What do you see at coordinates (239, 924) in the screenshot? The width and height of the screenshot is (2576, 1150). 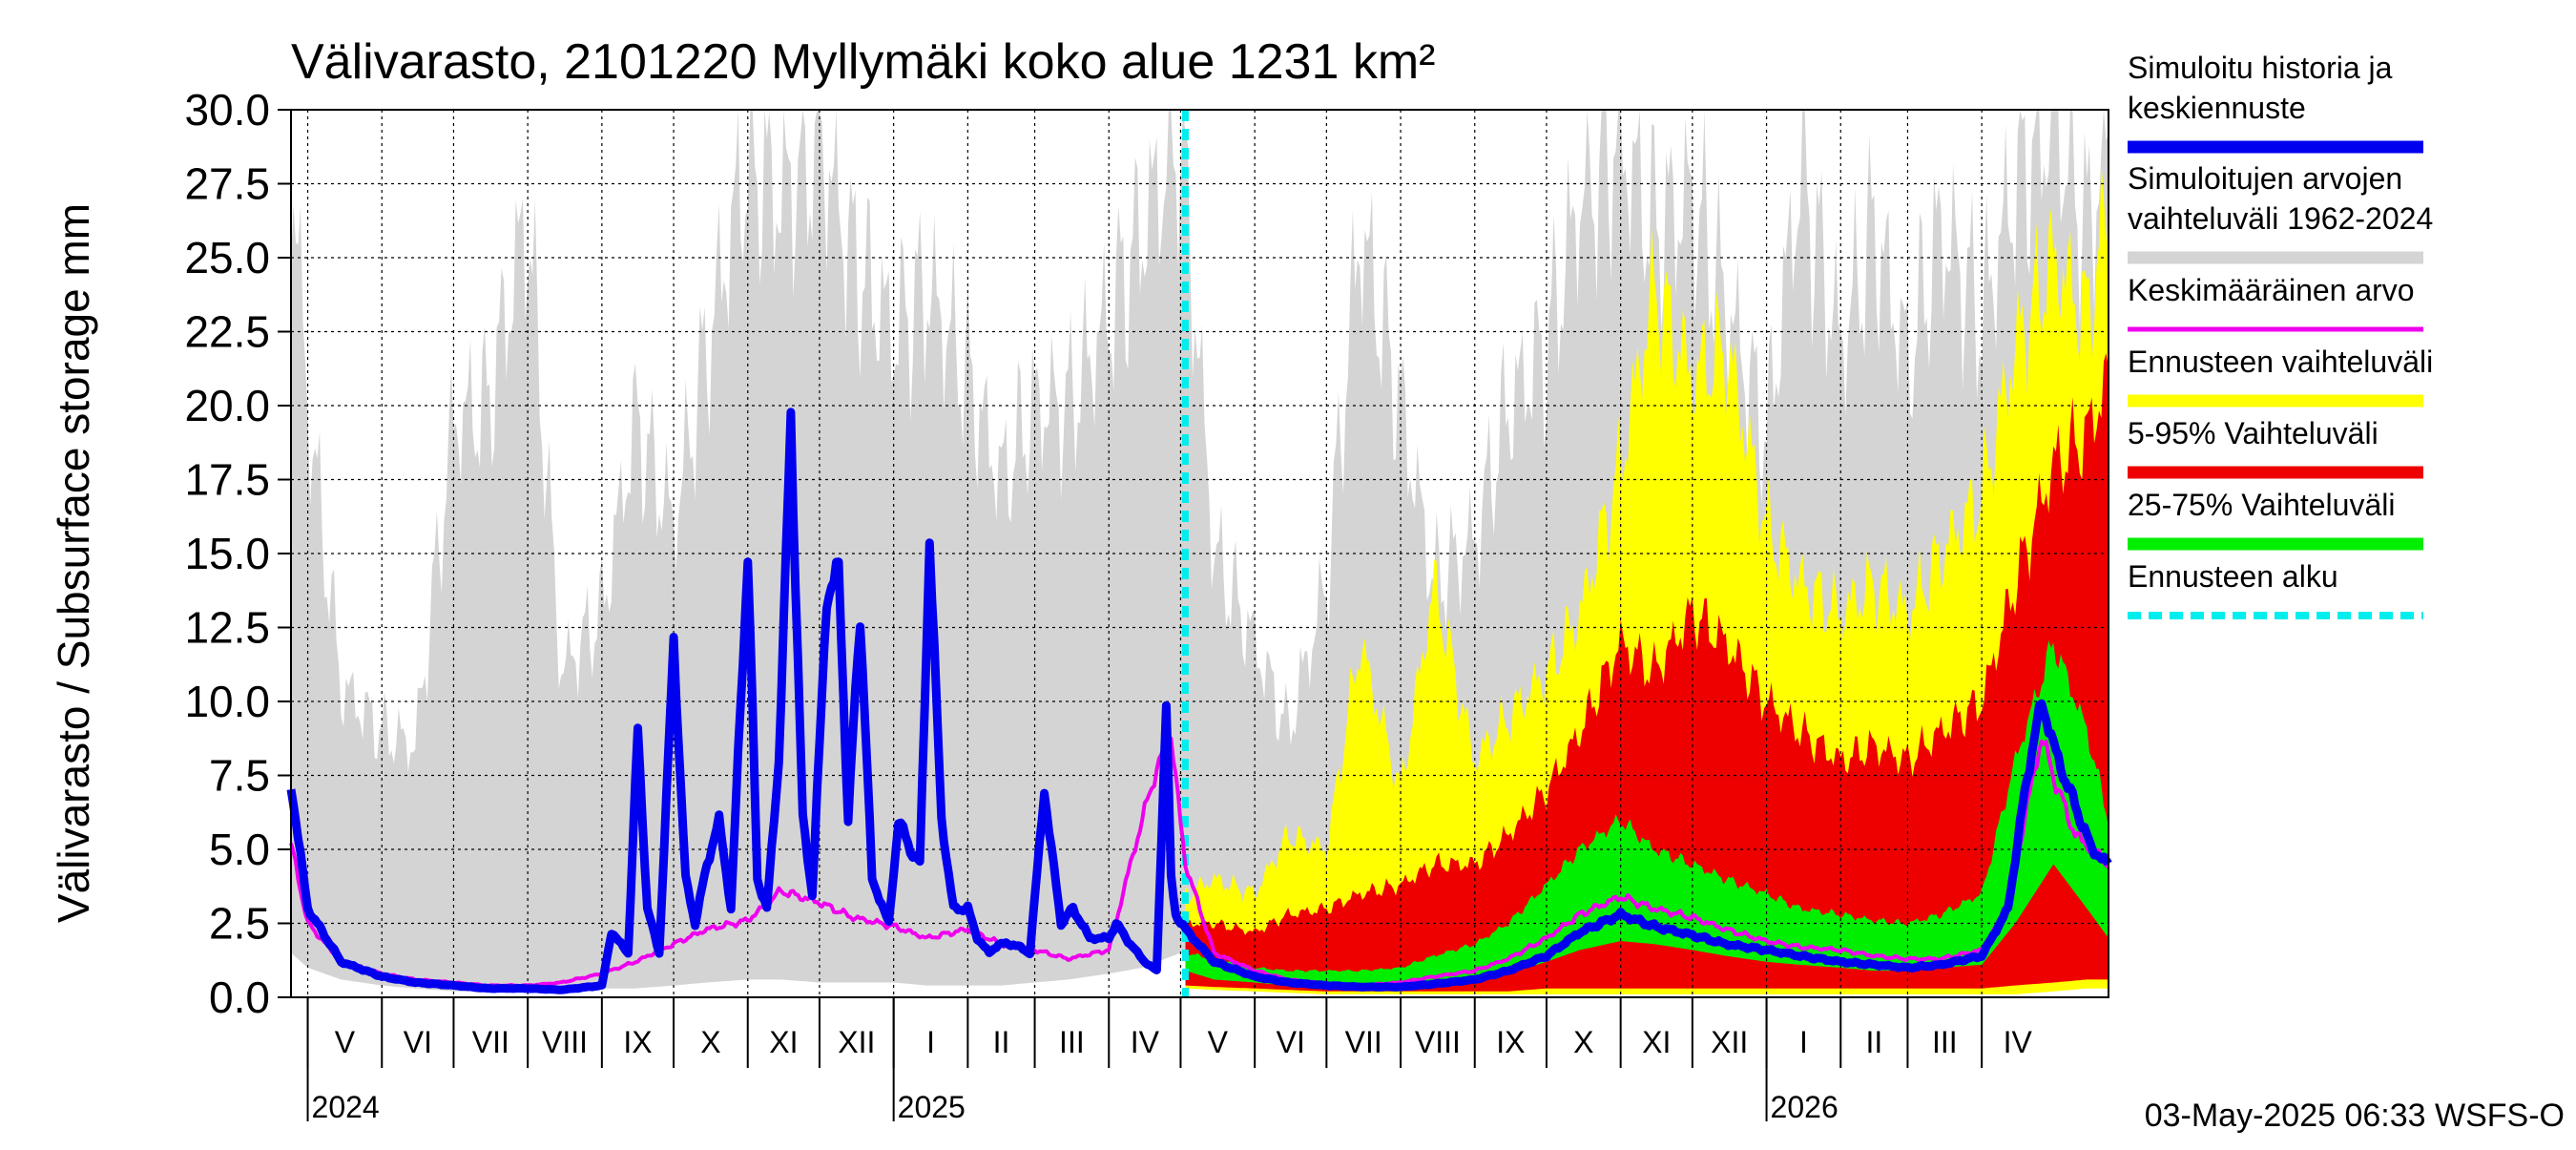 I see `y-tick-label: 2.5` at bounding box center [239, 924].